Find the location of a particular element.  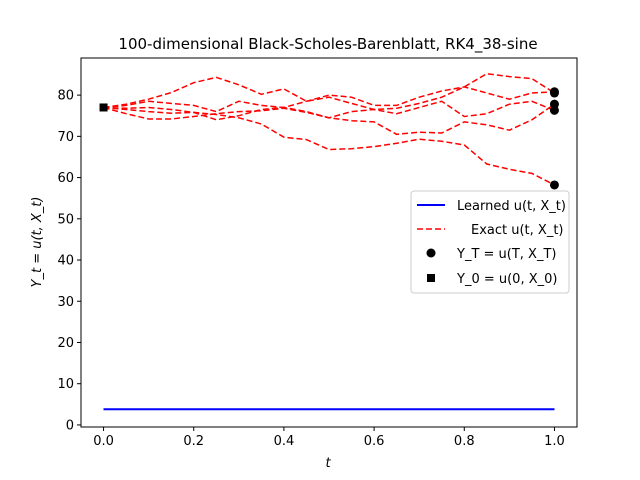

y-tick-label: 80 is located at coordinates (65, 96).